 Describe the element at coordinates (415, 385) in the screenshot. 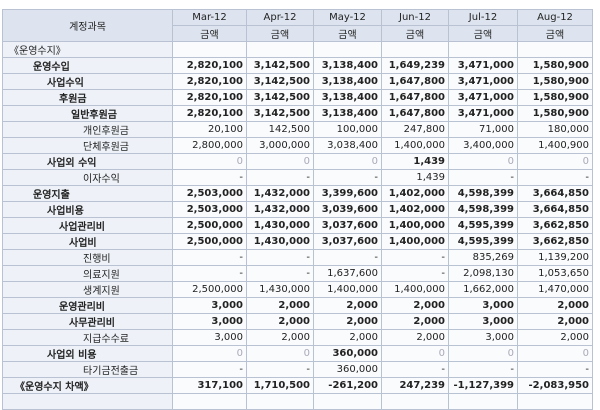

I see `value-cell: 247,239` at that location.